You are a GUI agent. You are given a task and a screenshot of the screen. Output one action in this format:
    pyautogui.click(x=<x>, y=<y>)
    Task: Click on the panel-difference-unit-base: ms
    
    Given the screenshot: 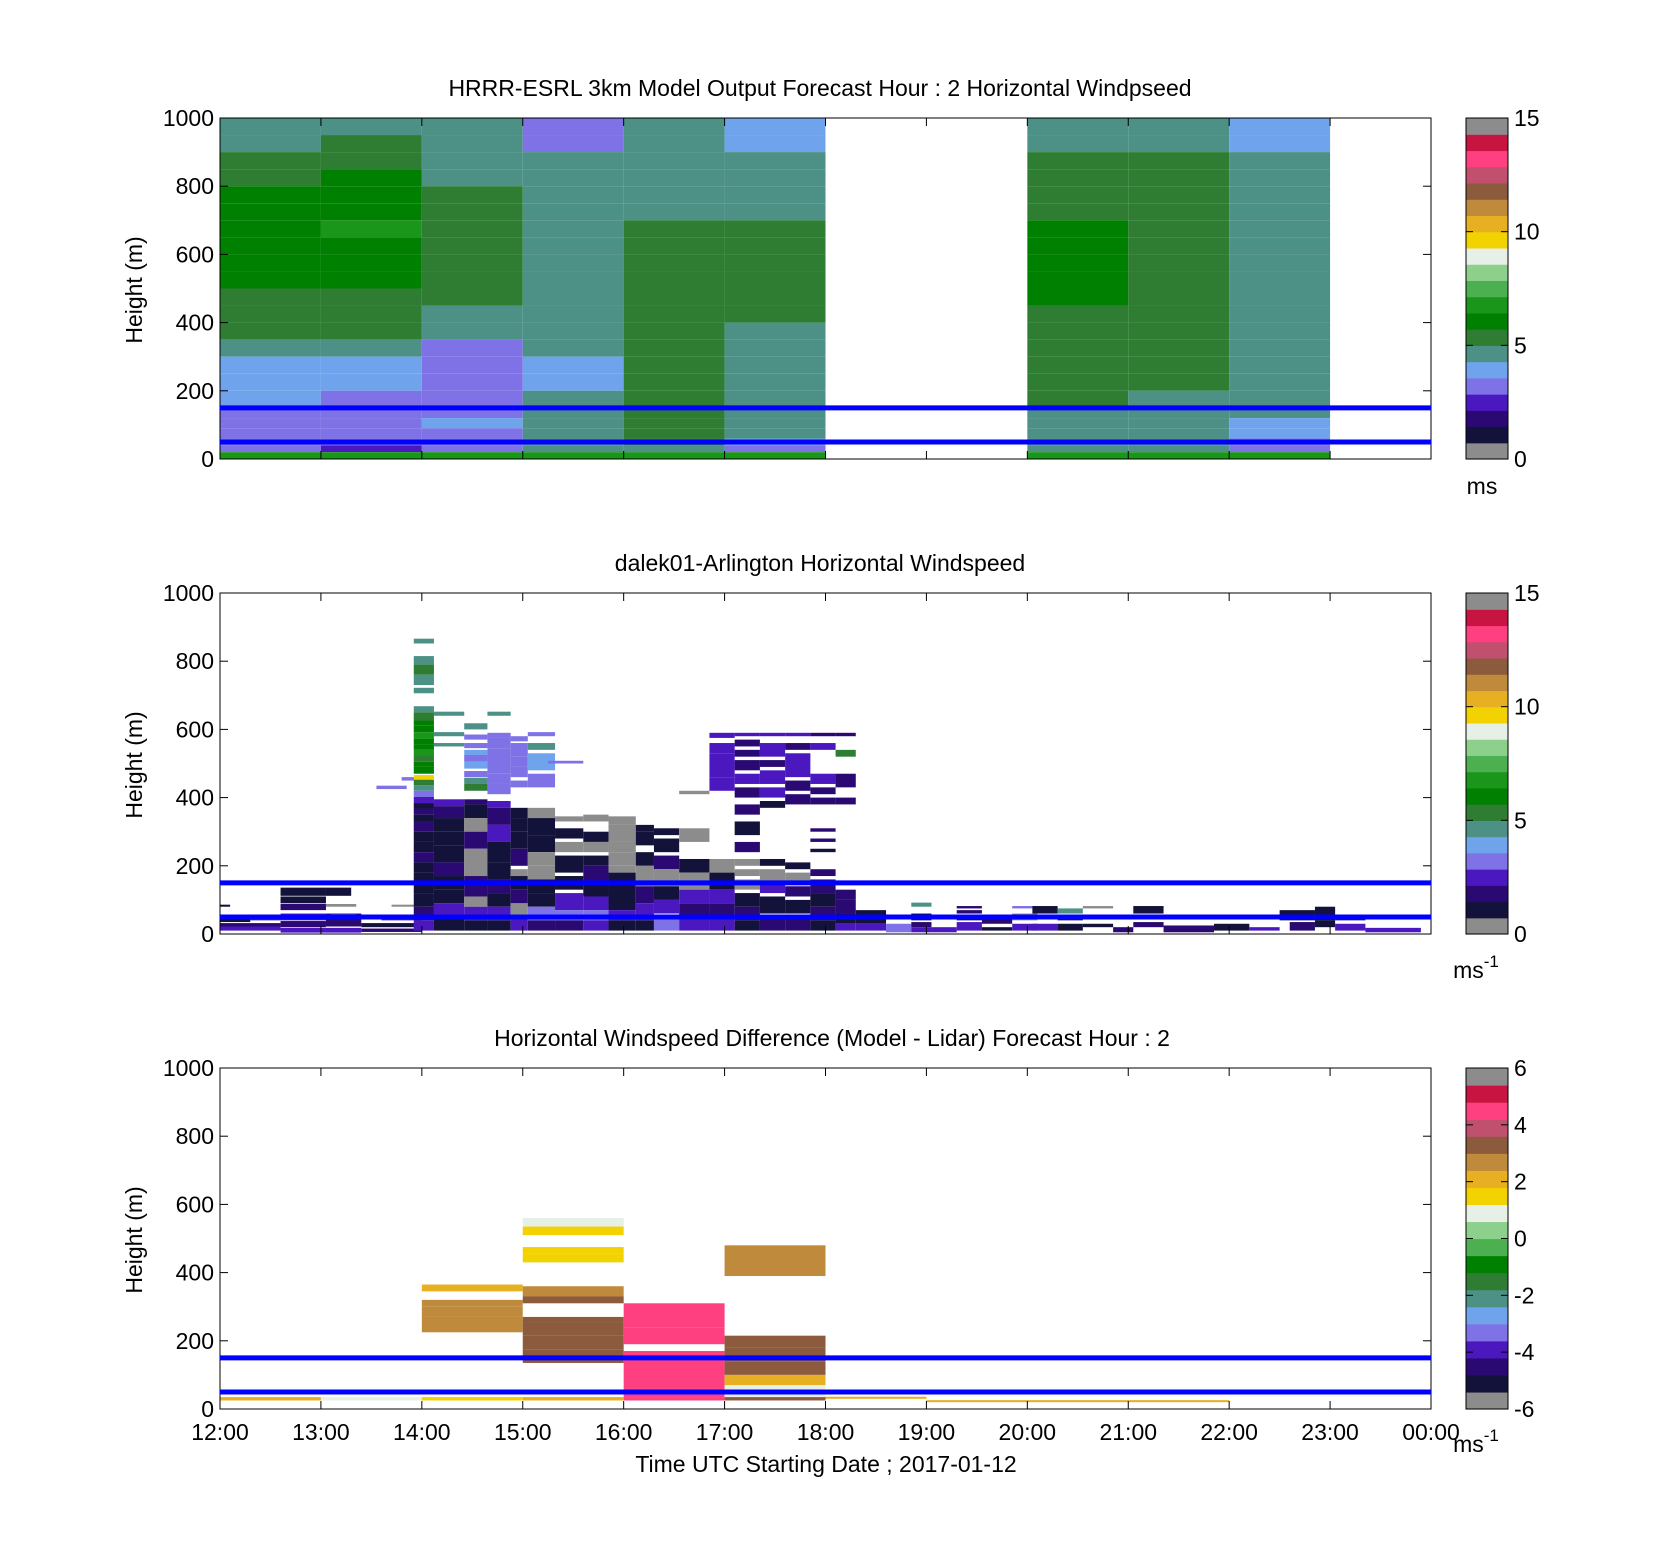 What is the action you would take?
    pyautogui.click(x=1468, y=1444)
    